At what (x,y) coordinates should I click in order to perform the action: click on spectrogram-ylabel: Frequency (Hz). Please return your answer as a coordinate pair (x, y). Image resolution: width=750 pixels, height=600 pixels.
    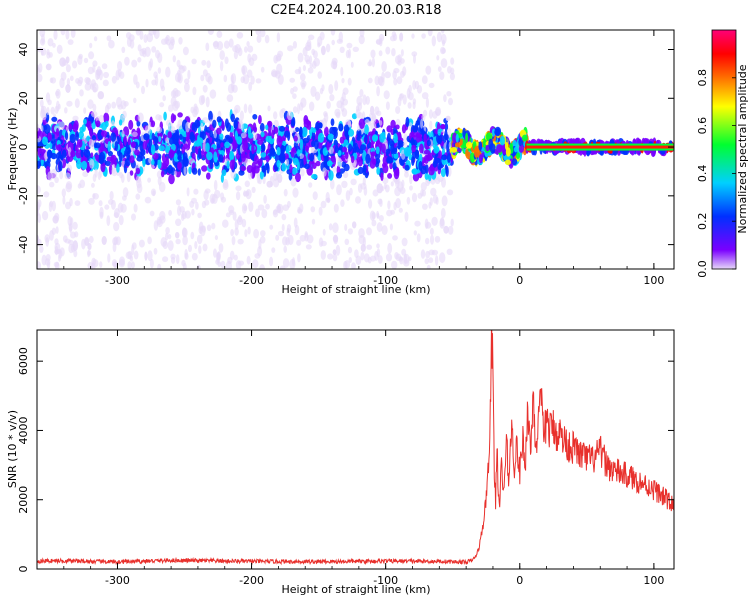
    Looking at the image, I should click on (12, 149).